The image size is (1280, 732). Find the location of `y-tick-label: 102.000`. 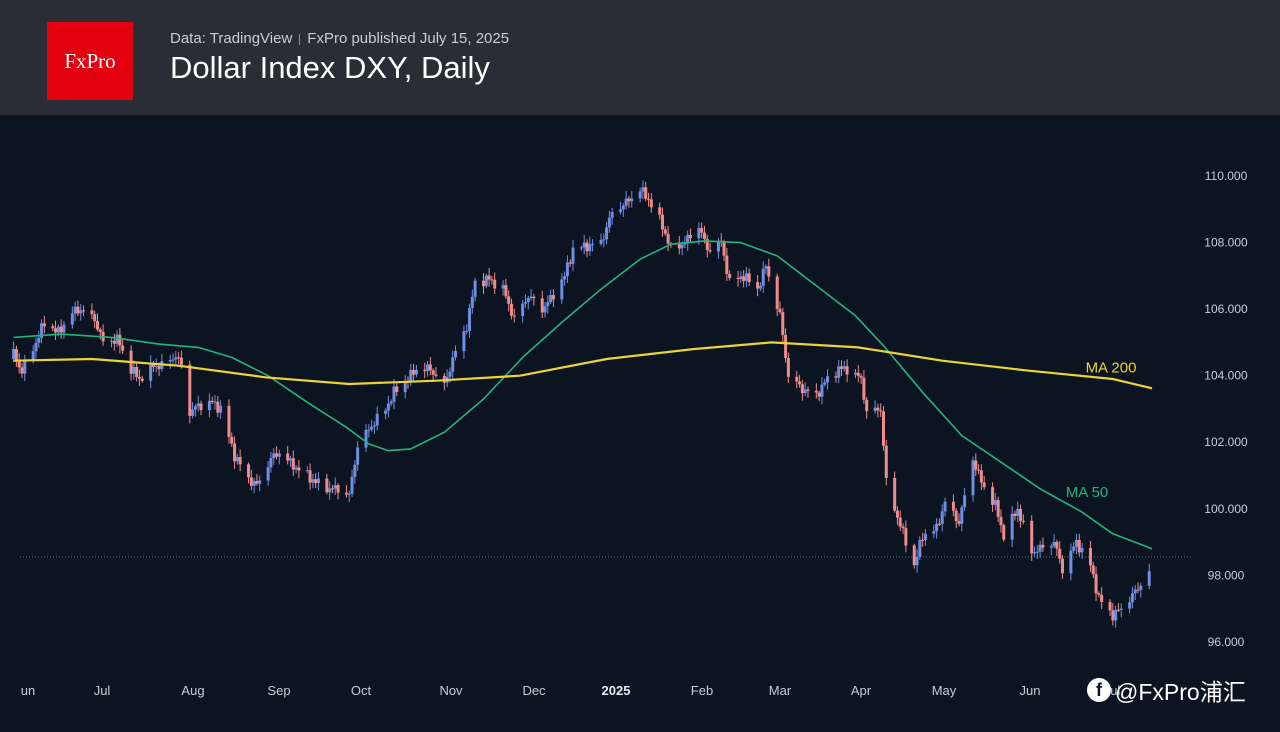

y-tick-label: 102.000 is located at coordinates (1226, 442).